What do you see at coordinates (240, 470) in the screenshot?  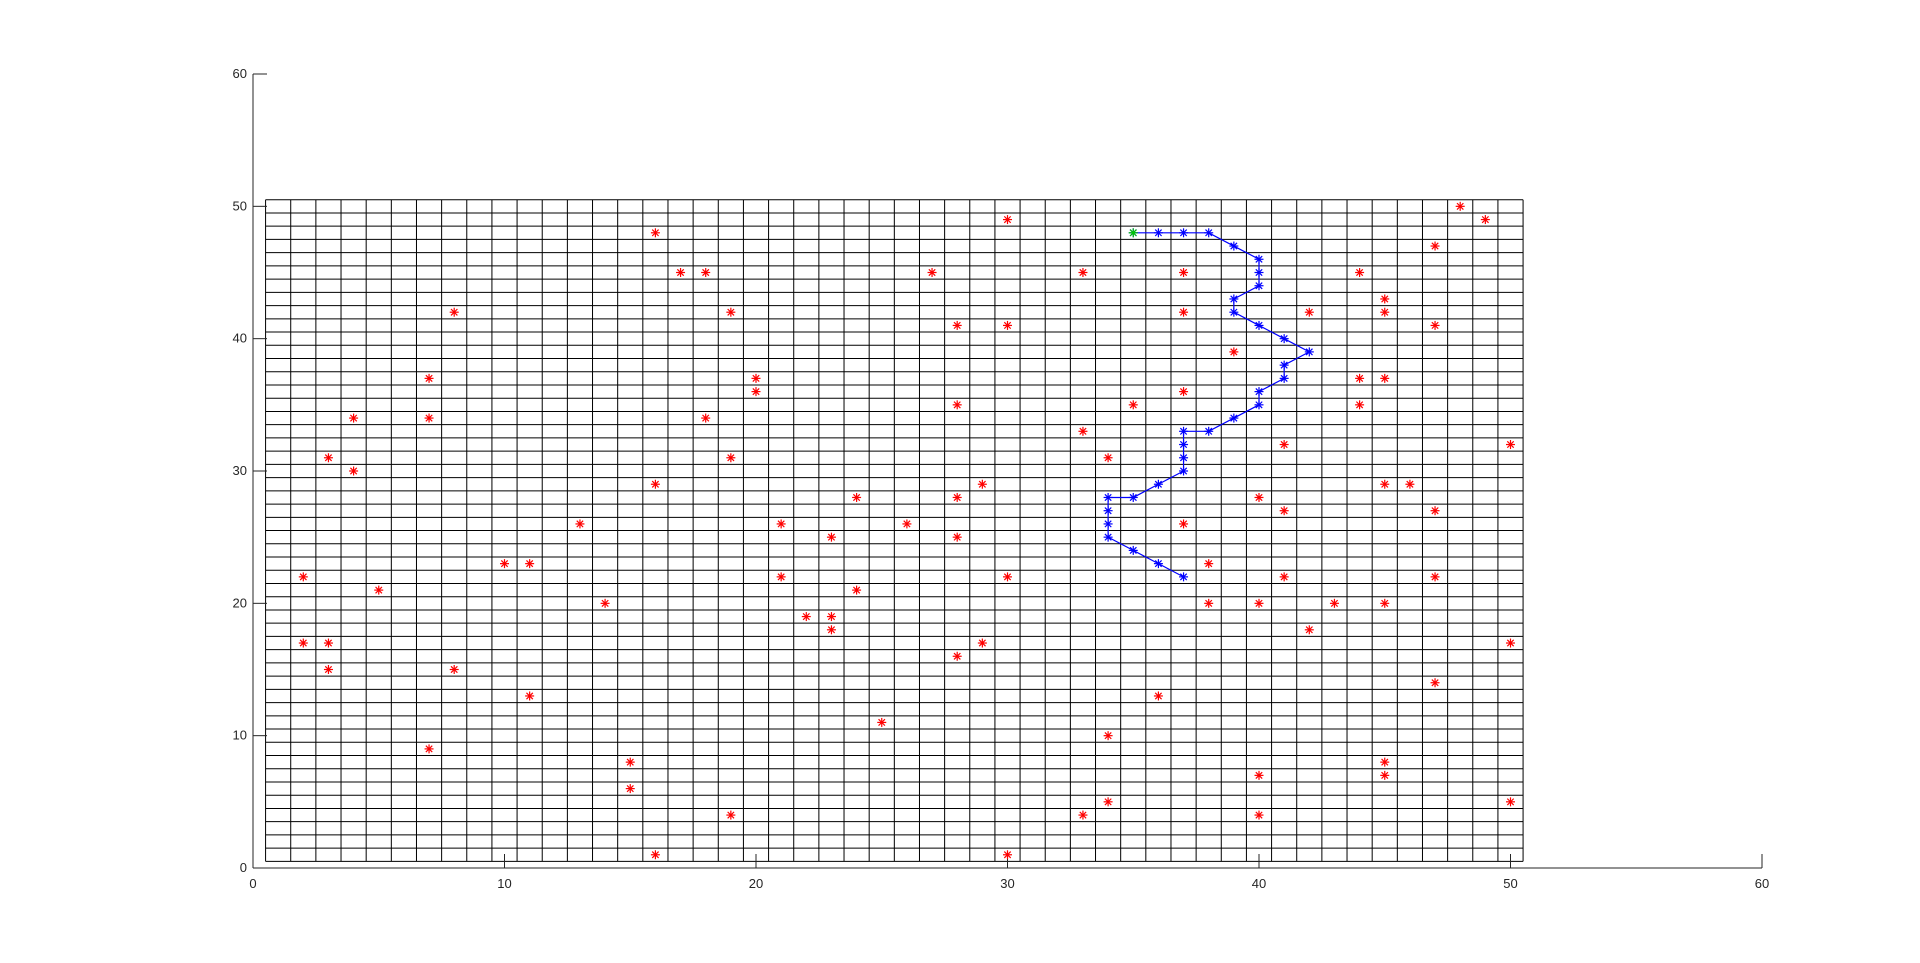 I see `y-tick-label: 30` at bounding box center [240, 470].